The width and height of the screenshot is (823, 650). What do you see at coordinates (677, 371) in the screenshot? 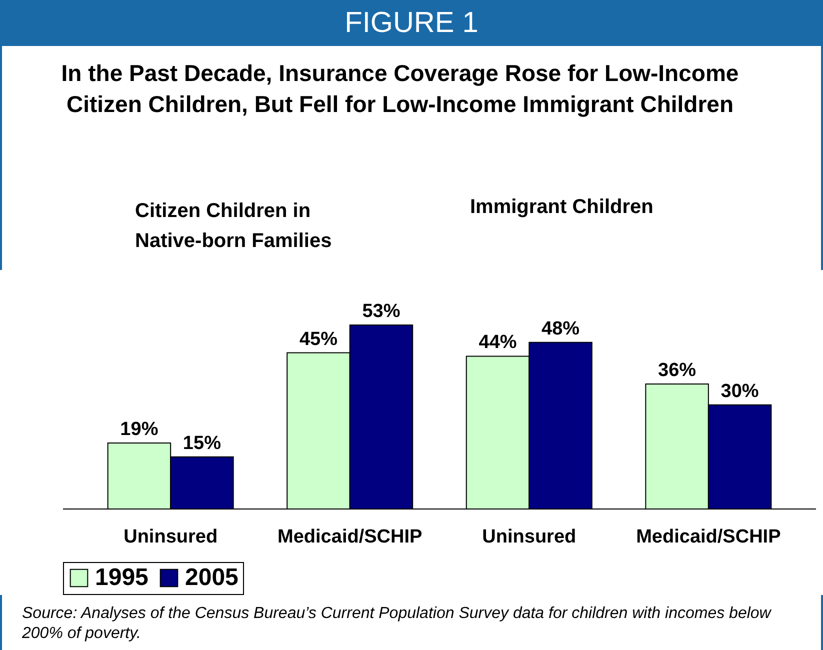
I see `data-label: 36%` at bounding box center [677, 371].